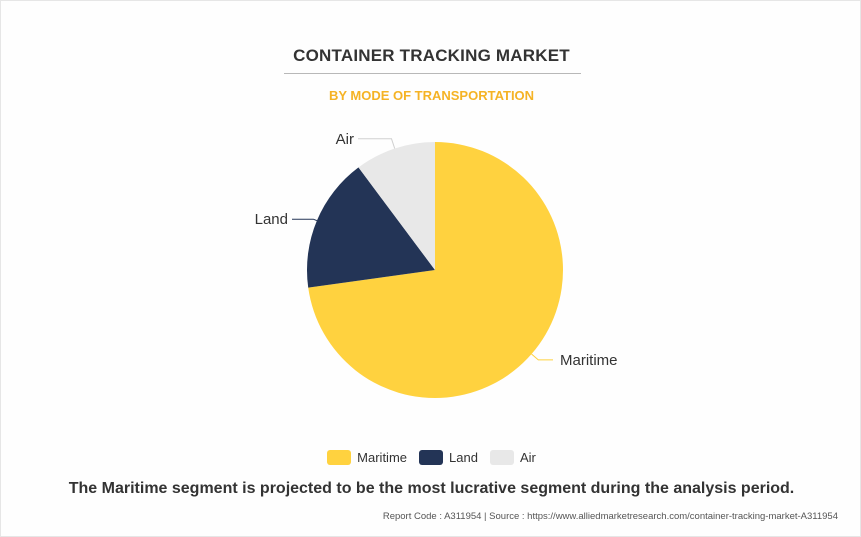  What do you see at coordinates (435, 270) in the screenshot?
I see `pie-slice-maritime` at bounding box center [435, 270].